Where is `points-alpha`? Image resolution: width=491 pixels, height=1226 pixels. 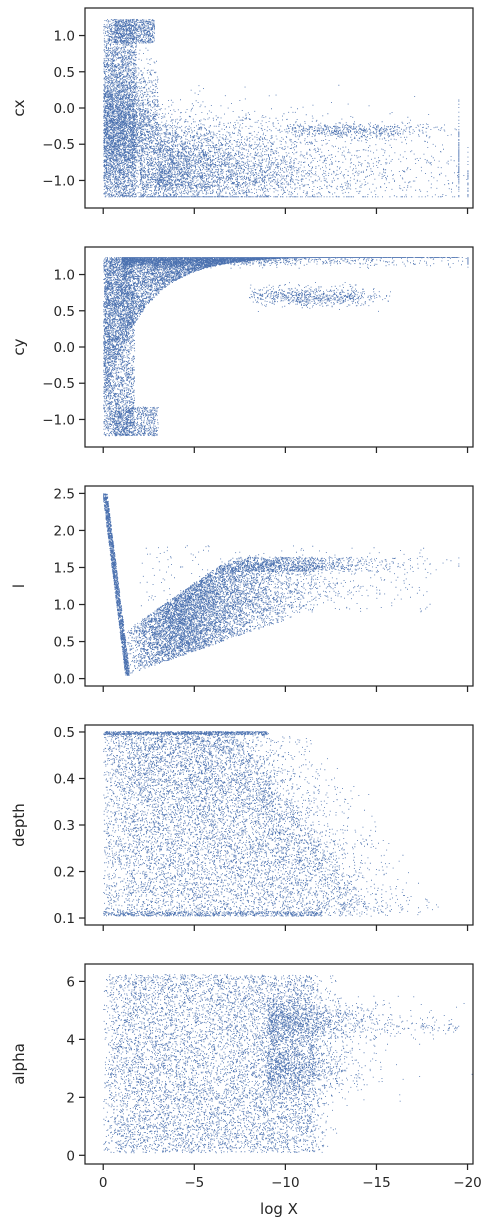
points-alpha is located at coordinates (288, 1064).